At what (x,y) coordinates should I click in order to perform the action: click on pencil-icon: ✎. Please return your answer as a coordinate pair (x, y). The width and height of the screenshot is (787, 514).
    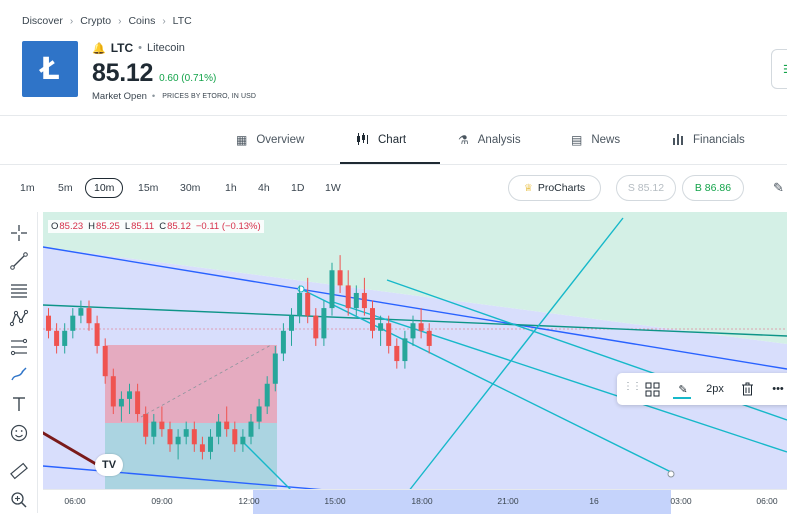
    Looking at the image, I should click on (778, 187).